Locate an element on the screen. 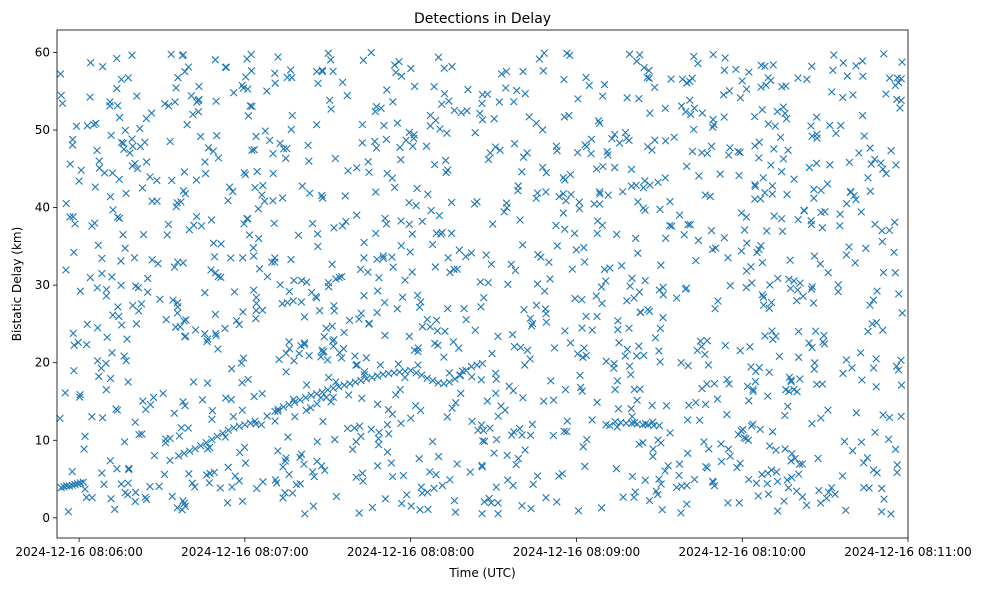 This screenshot has width=989, height=590. y-tick-label: 20 is located at coordinates (42, 363).